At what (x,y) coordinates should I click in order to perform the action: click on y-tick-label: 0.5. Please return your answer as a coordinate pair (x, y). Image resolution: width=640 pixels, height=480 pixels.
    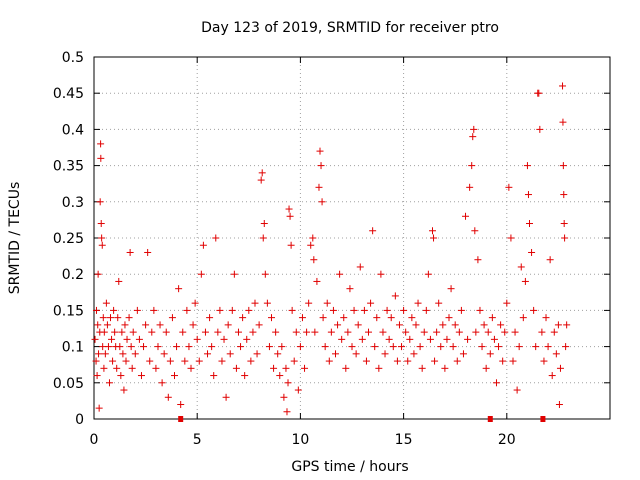
    Looking at the image, I should click on (73, 58).